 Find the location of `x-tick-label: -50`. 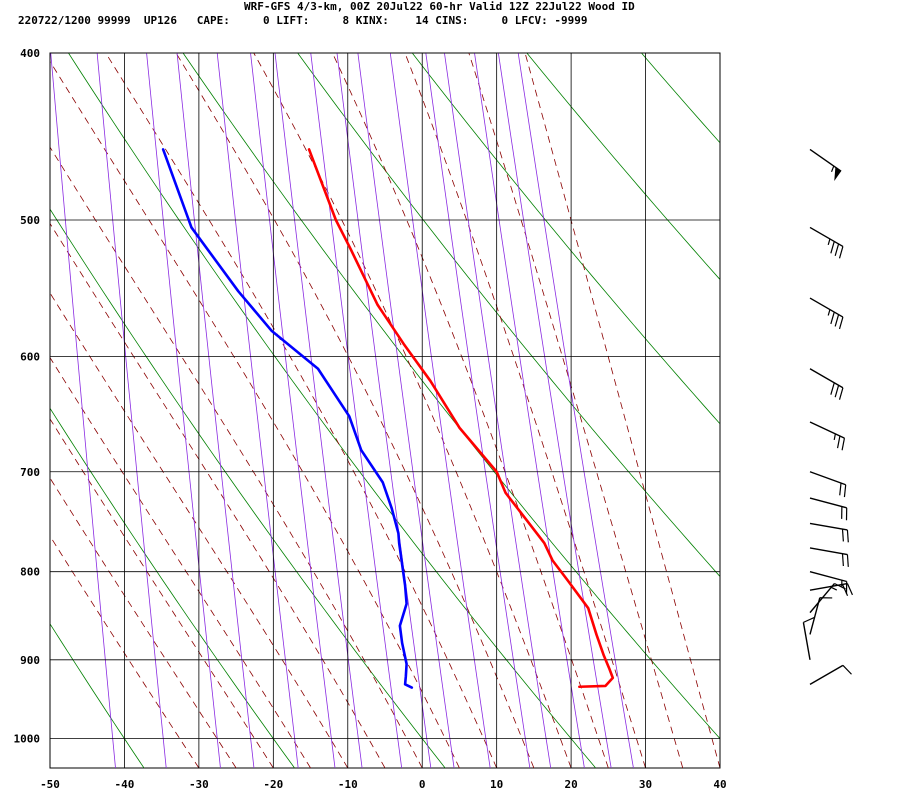

x-tick-label: -50 is located at coordinates (50, 784).